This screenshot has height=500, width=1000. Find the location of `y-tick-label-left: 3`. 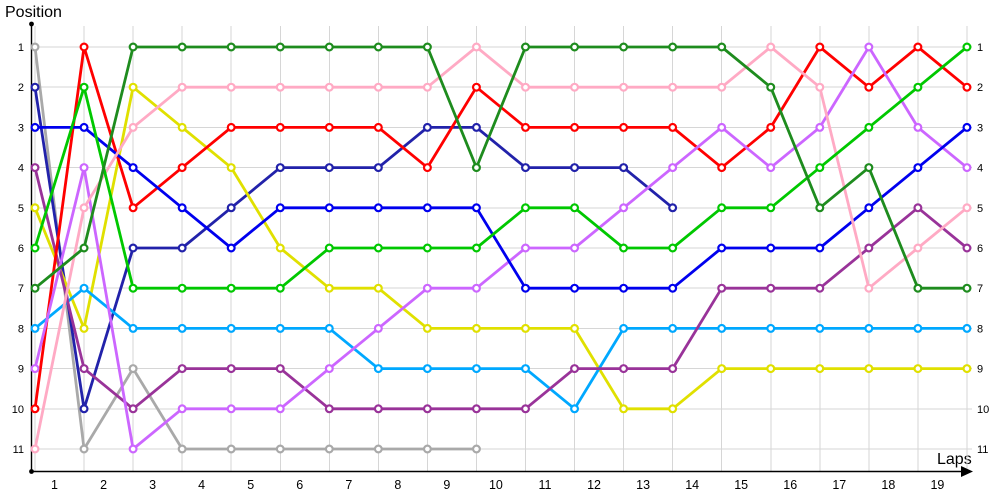

y-tick-label-left: 3 is located at coordinates (21, 128).